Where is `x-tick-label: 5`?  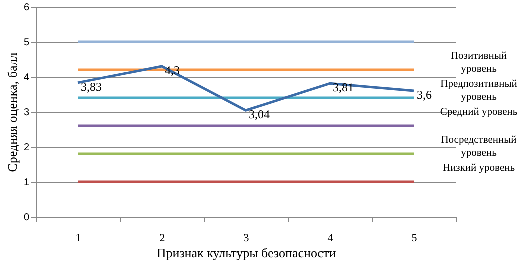
x-tick-label: 5 is located at coordinates (415, 238).